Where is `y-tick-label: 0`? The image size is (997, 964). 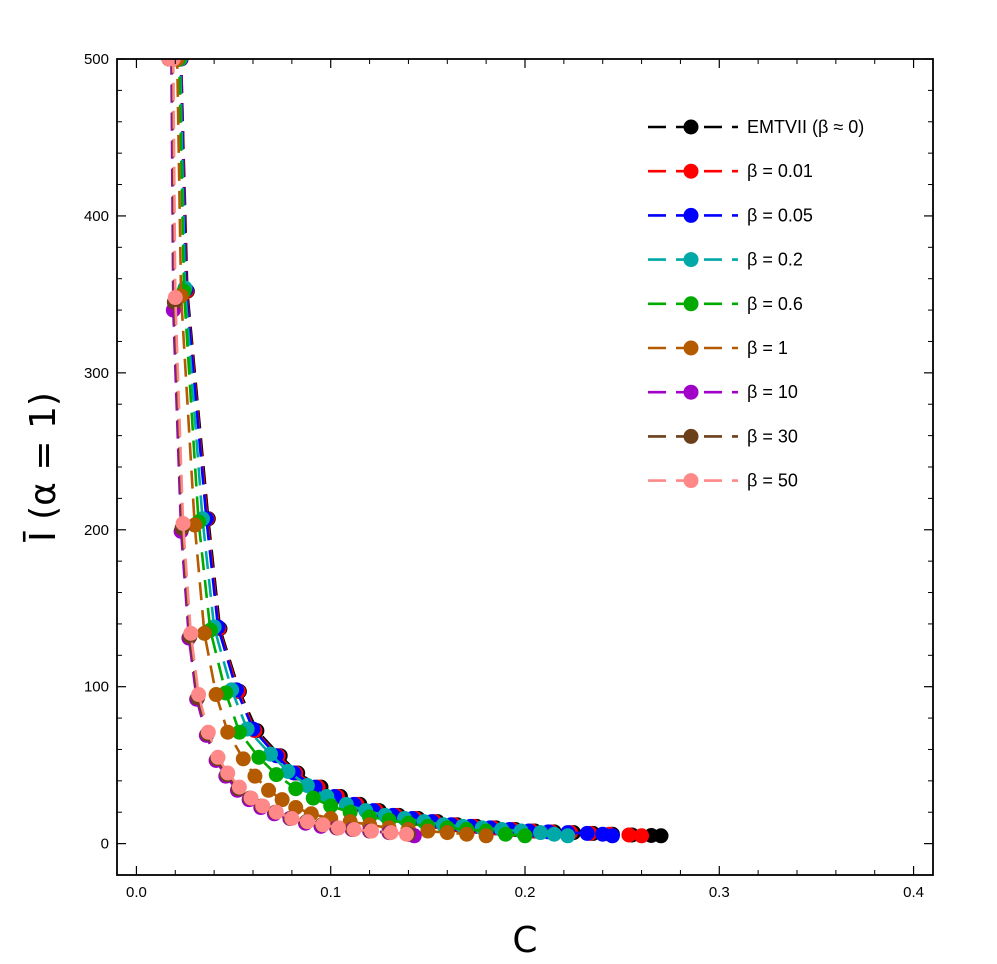
y-tick-label: 0 is located at coordinates (105, 844).